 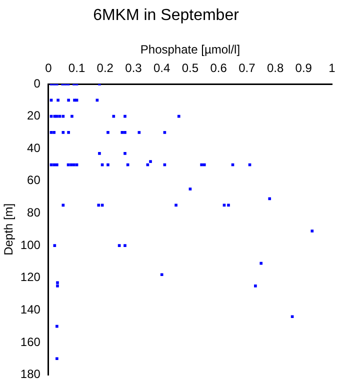 What do you see at coordinates (34, 213) in the screenshot?
I see `y-tick-label: 80` at bounding box center [34, 213].